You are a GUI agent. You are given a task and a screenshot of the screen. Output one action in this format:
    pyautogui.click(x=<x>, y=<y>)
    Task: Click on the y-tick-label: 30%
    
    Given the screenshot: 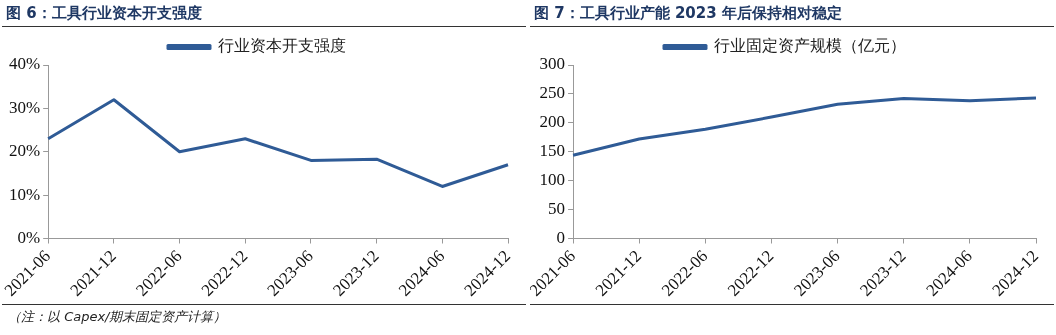 What is the action you would take?
    pyautogui.click(x=24, y=107)
    